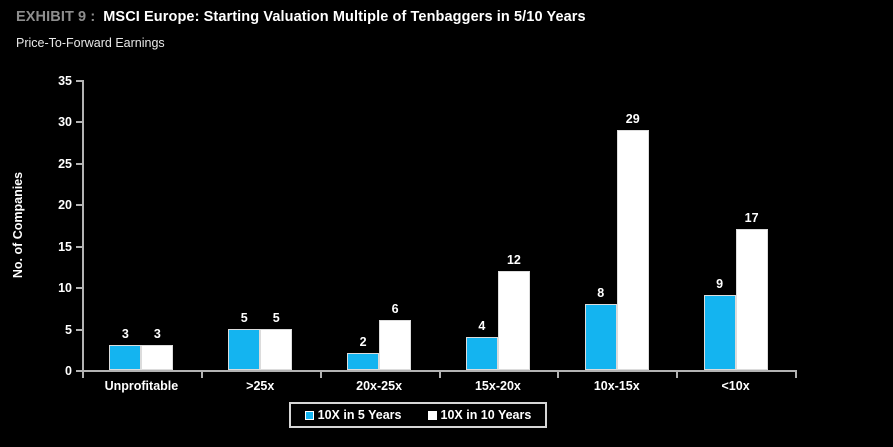 This screenshot has width=893, height=447. Describe the element at coordinates (18, 225) in the screenshot. I see `y-axis-title: No. of Companies` at that location.